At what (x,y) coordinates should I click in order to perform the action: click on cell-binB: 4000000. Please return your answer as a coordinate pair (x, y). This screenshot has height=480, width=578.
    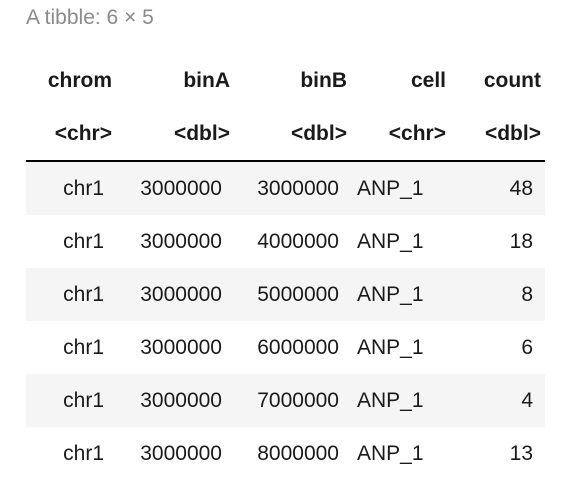
    Looking at the image, I should click on (298, 241).